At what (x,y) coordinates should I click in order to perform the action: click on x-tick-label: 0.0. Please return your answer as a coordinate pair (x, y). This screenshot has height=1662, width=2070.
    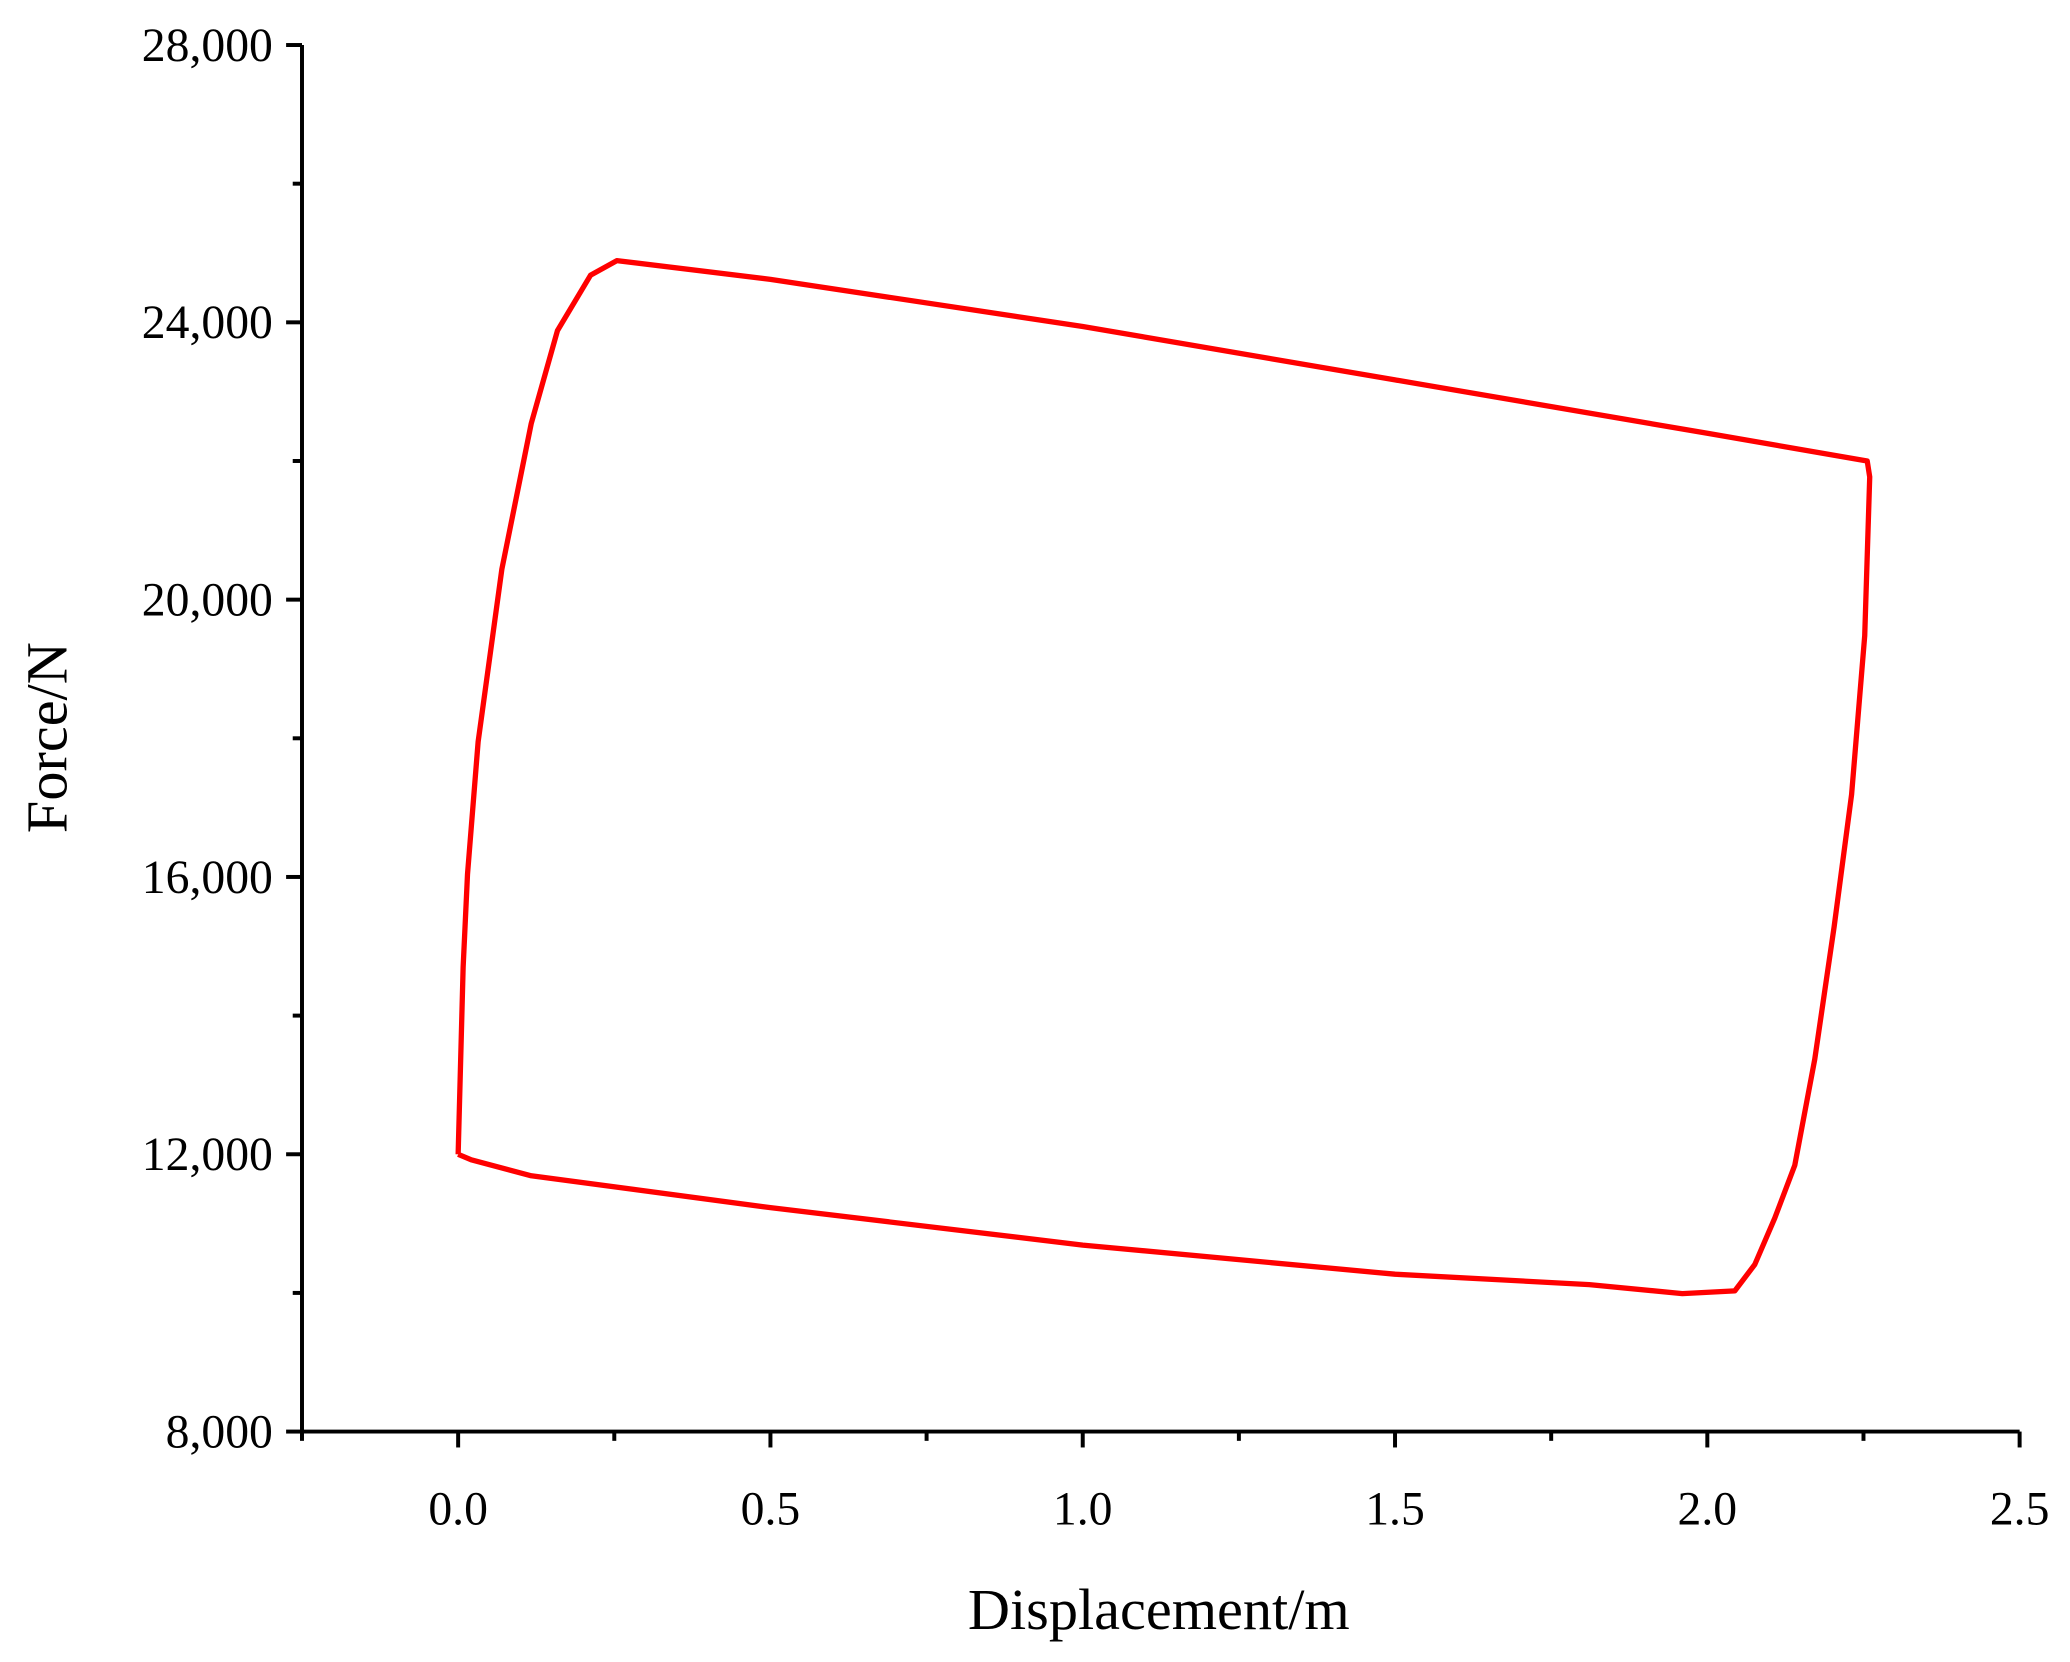
    Looking at the image, I should click on (458, 1509).